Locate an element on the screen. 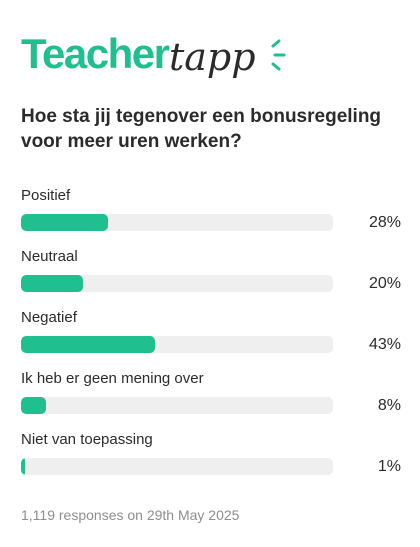 The image size is (420, 547). logo-spark-icon is located at coordinates (278, 55).